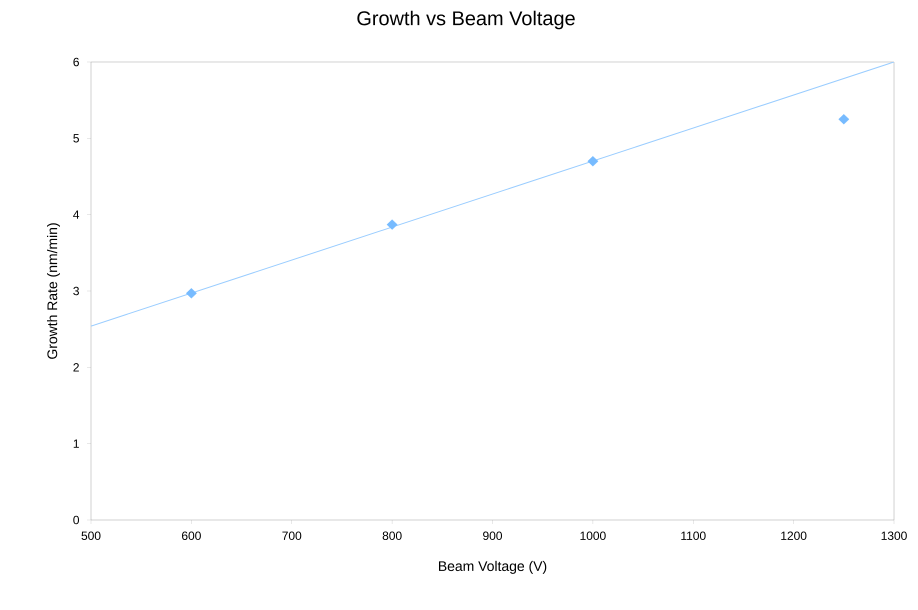 The height and width of the screenshot is (610, 918). I want to click on y-tick-label: 3, so click(76, 291).